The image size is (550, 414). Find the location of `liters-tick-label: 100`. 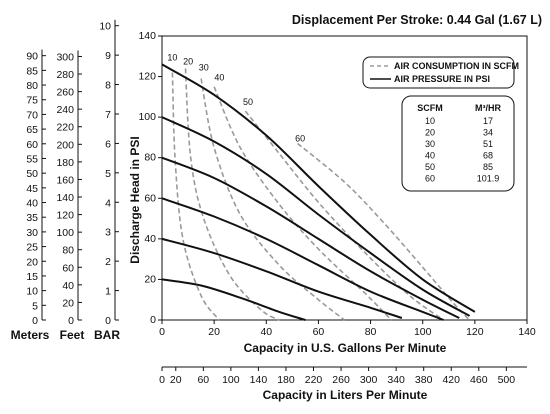

liters-tick-label: 100 is located at coordinates (231, 380).